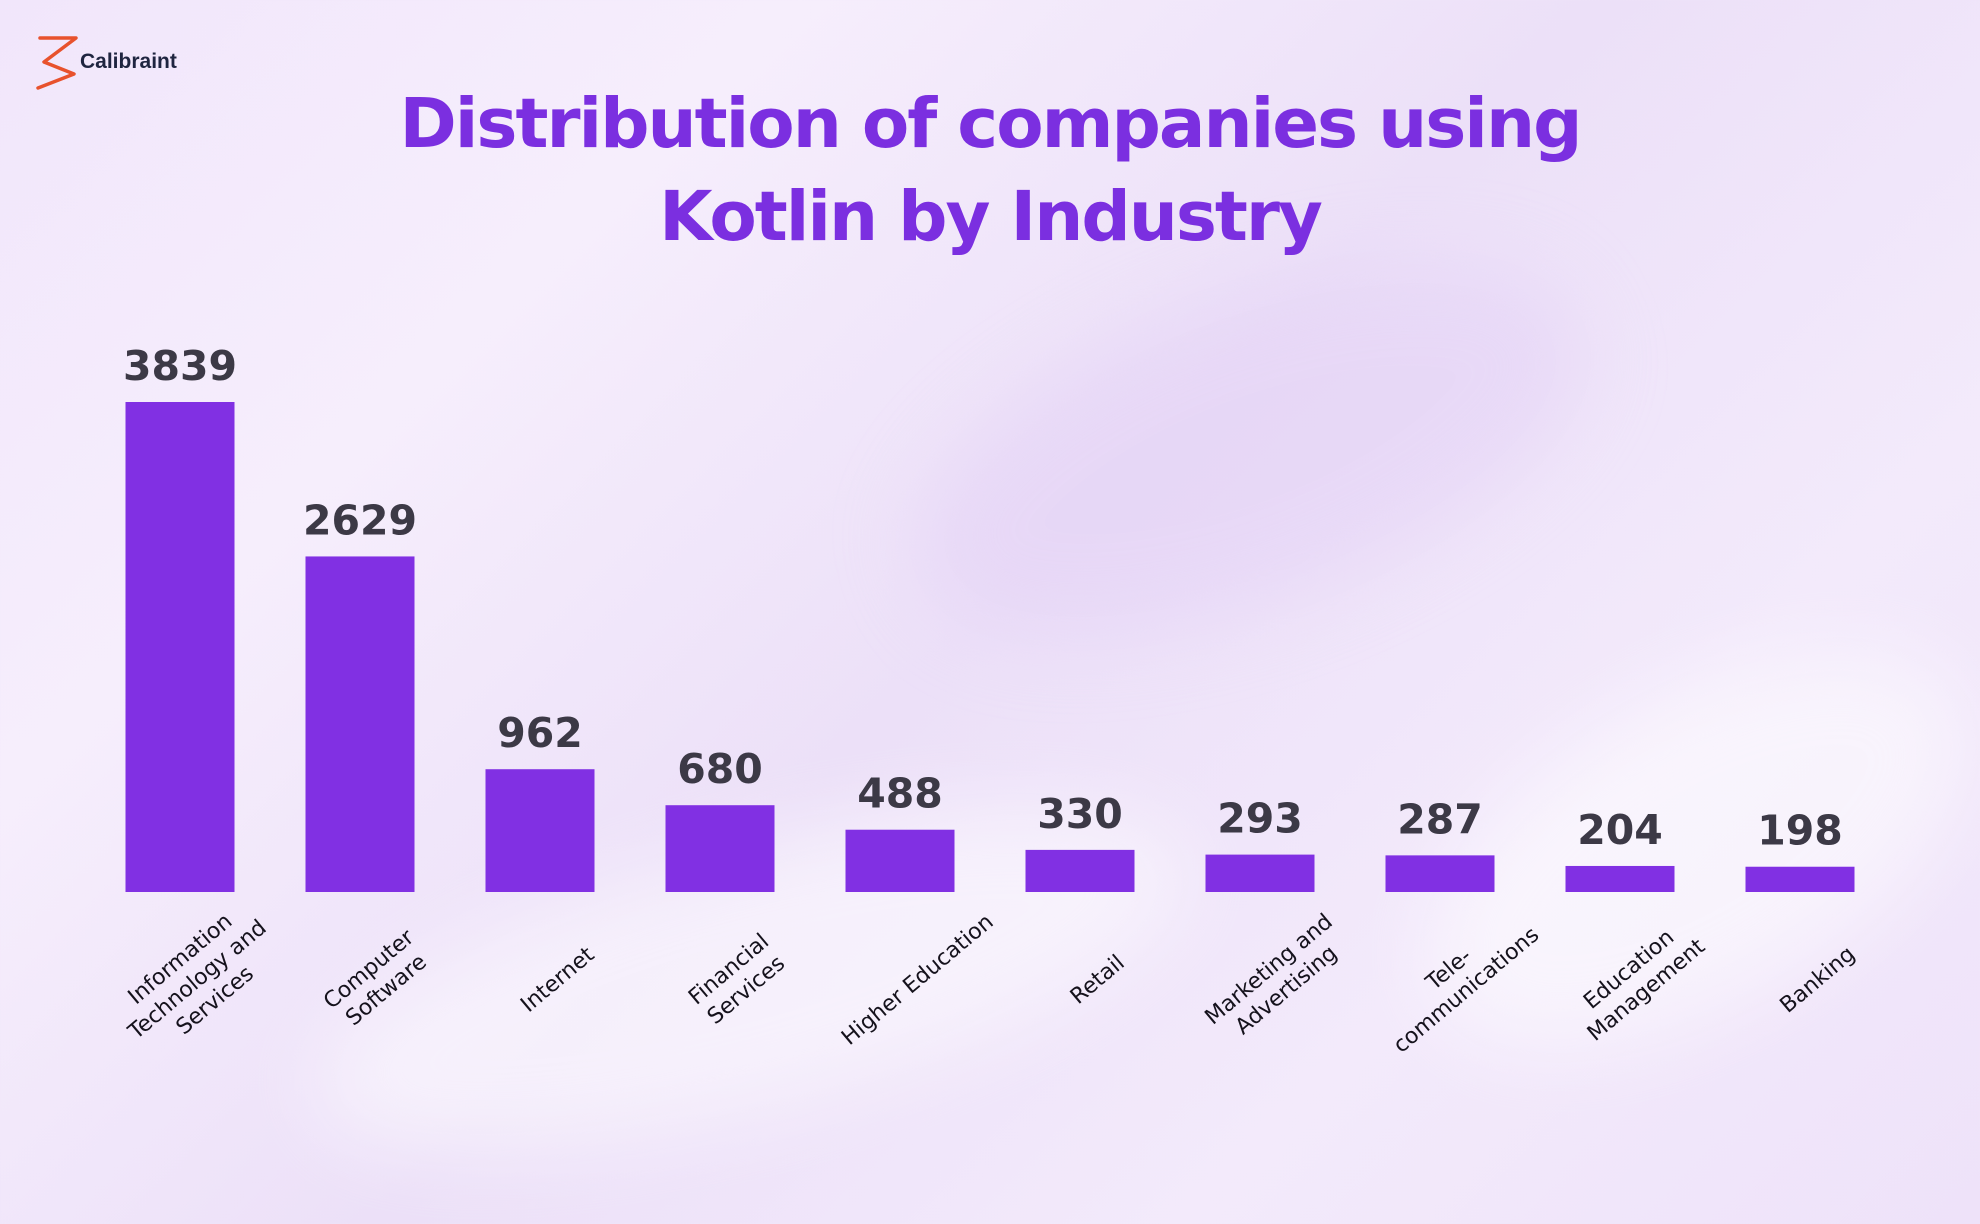  Describe the element at coordinates (1260, 819) in the screenshot. I see `data-label-6: 293` at that location.